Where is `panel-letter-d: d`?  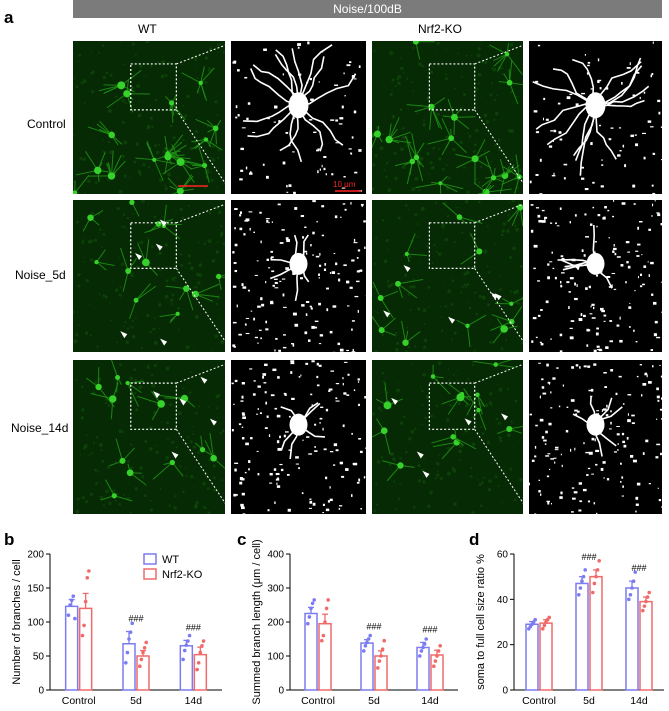 panel-letter-d: d is located at coordinates (474, 539).